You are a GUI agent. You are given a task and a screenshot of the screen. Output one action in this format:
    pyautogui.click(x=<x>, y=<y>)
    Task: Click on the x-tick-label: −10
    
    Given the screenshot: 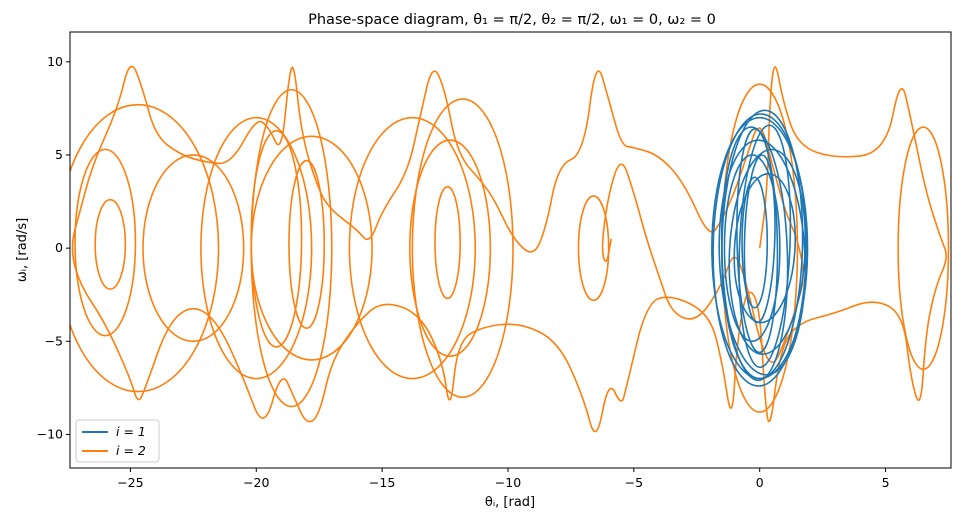 What is the action you would take?
    pyautogui.click(x=508, y=482)
    